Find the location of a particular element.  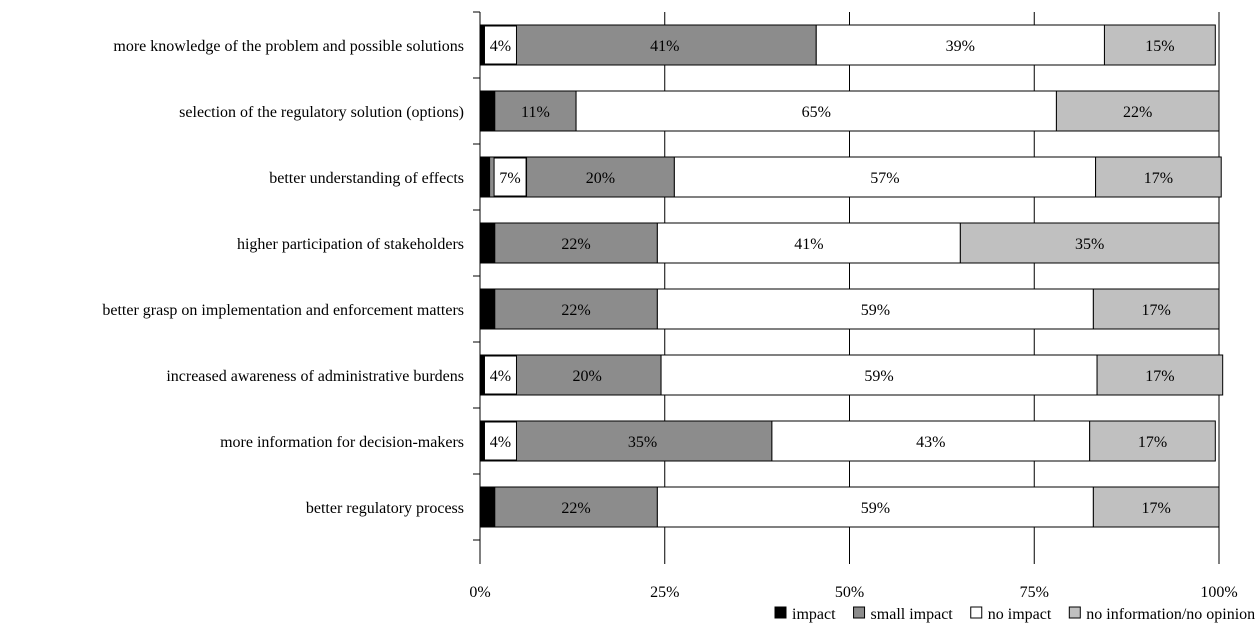

x-tick-label: 50% is located at coordinates (849, 592).